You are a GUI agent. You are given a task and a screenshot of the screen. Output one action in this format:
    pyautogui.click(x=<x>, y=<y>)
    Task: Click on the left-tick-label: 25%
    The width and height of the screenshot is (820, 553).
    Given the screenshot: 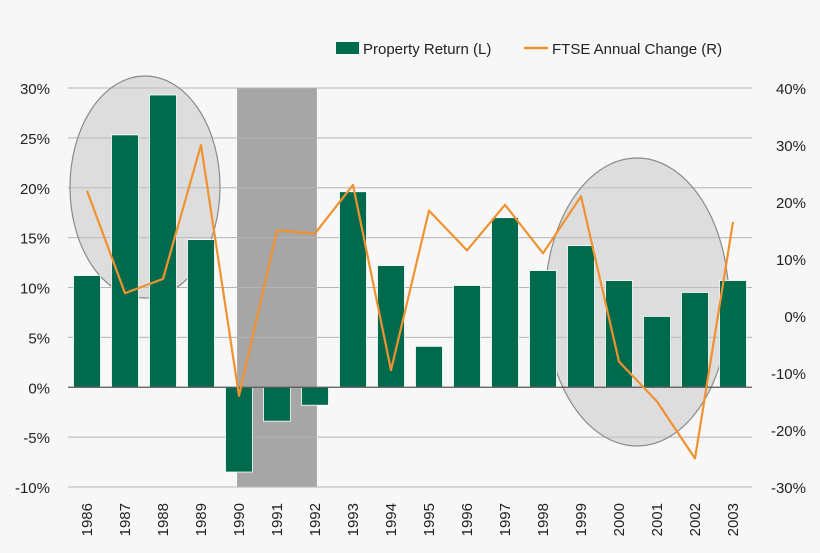 What is the action you would take?
    pyautogui.click(x=35, y=139)
    